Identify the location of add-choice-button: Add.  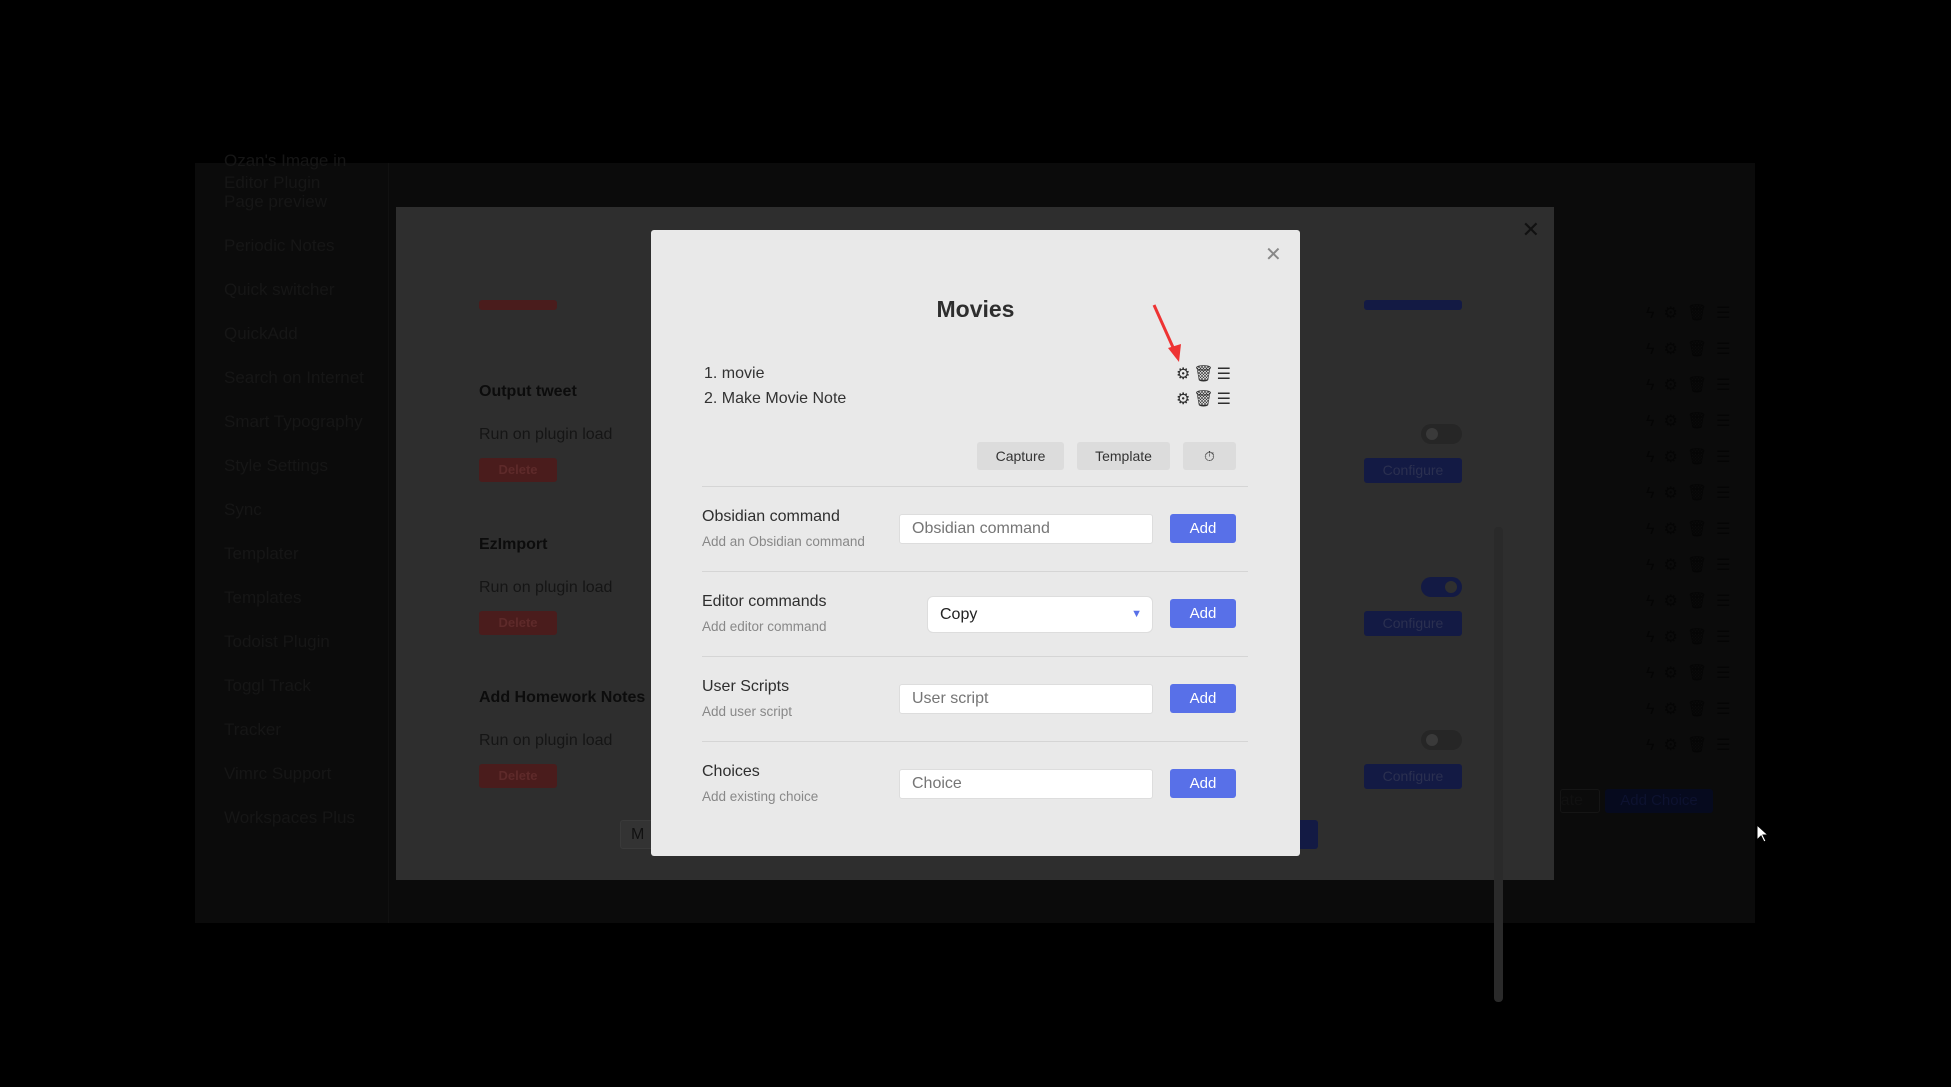
(1203, 783).